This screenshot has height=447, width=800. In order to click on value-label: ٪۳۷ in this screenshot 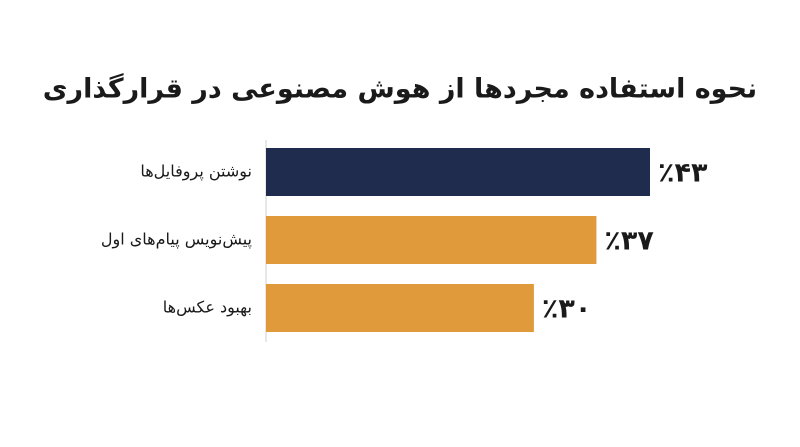, I will do `click(629, 241)`.